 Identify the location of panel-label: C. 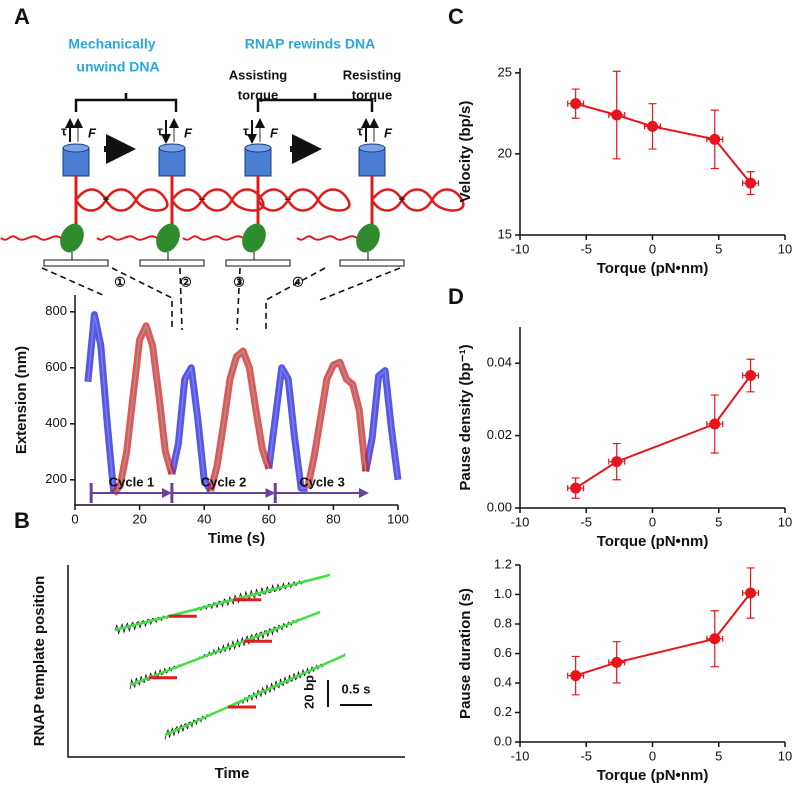
(456, 16).